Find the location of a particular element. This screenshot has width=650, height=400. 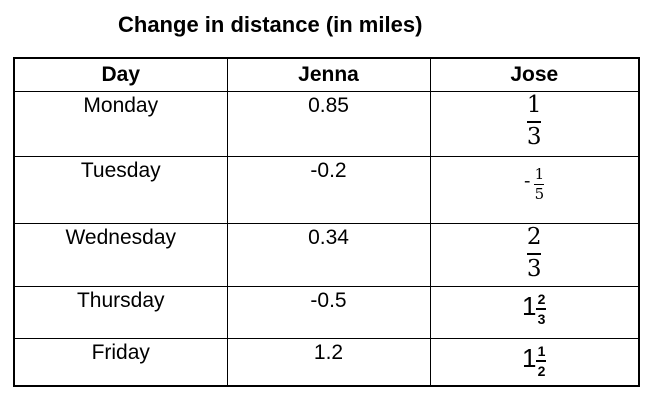

col-header-day: Day is located at coordinates (120, 74).